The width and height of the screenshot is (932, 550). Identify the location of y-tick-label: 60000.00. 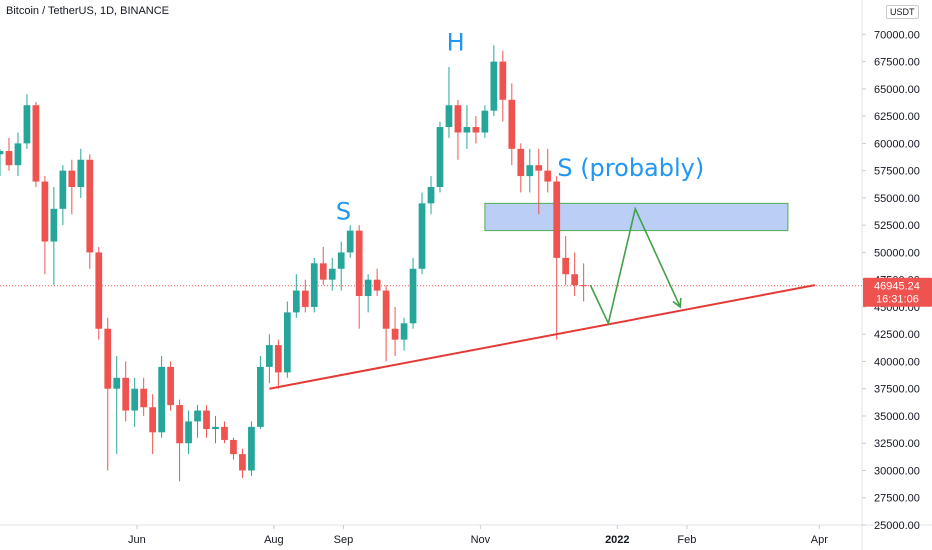
(897, 144).